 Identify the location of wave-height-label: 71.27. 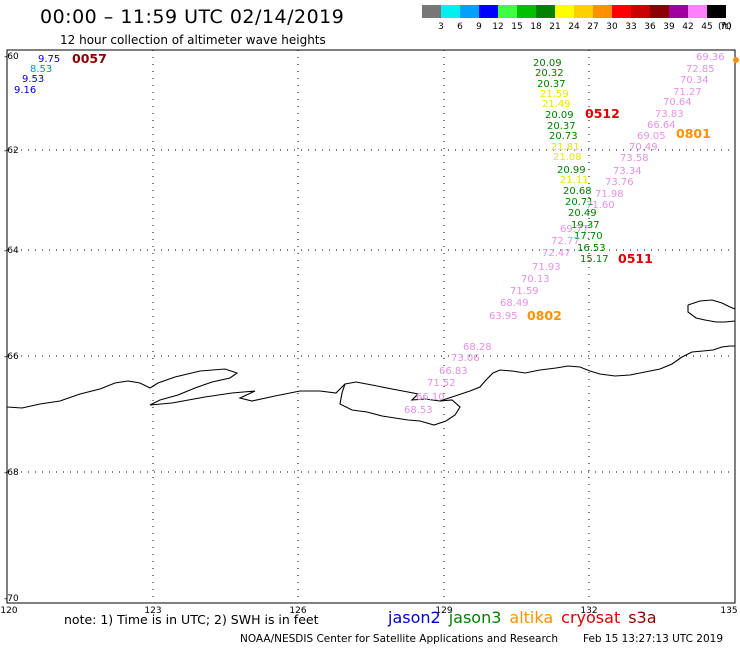
(687, 92).